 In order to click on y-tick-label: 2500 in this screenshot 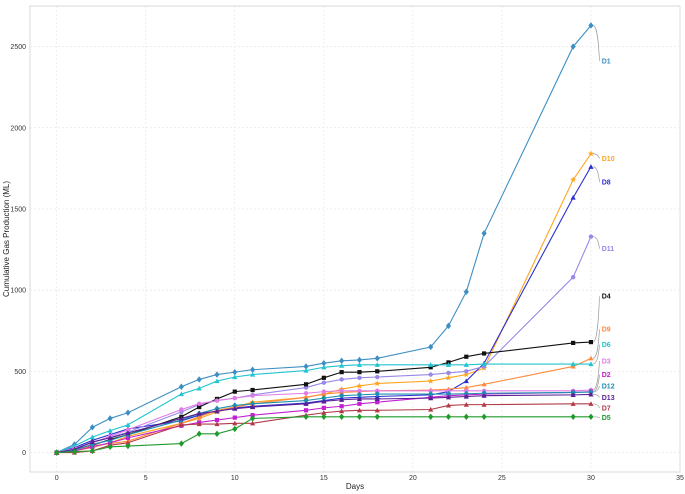, I will do `click(18, 47)`.